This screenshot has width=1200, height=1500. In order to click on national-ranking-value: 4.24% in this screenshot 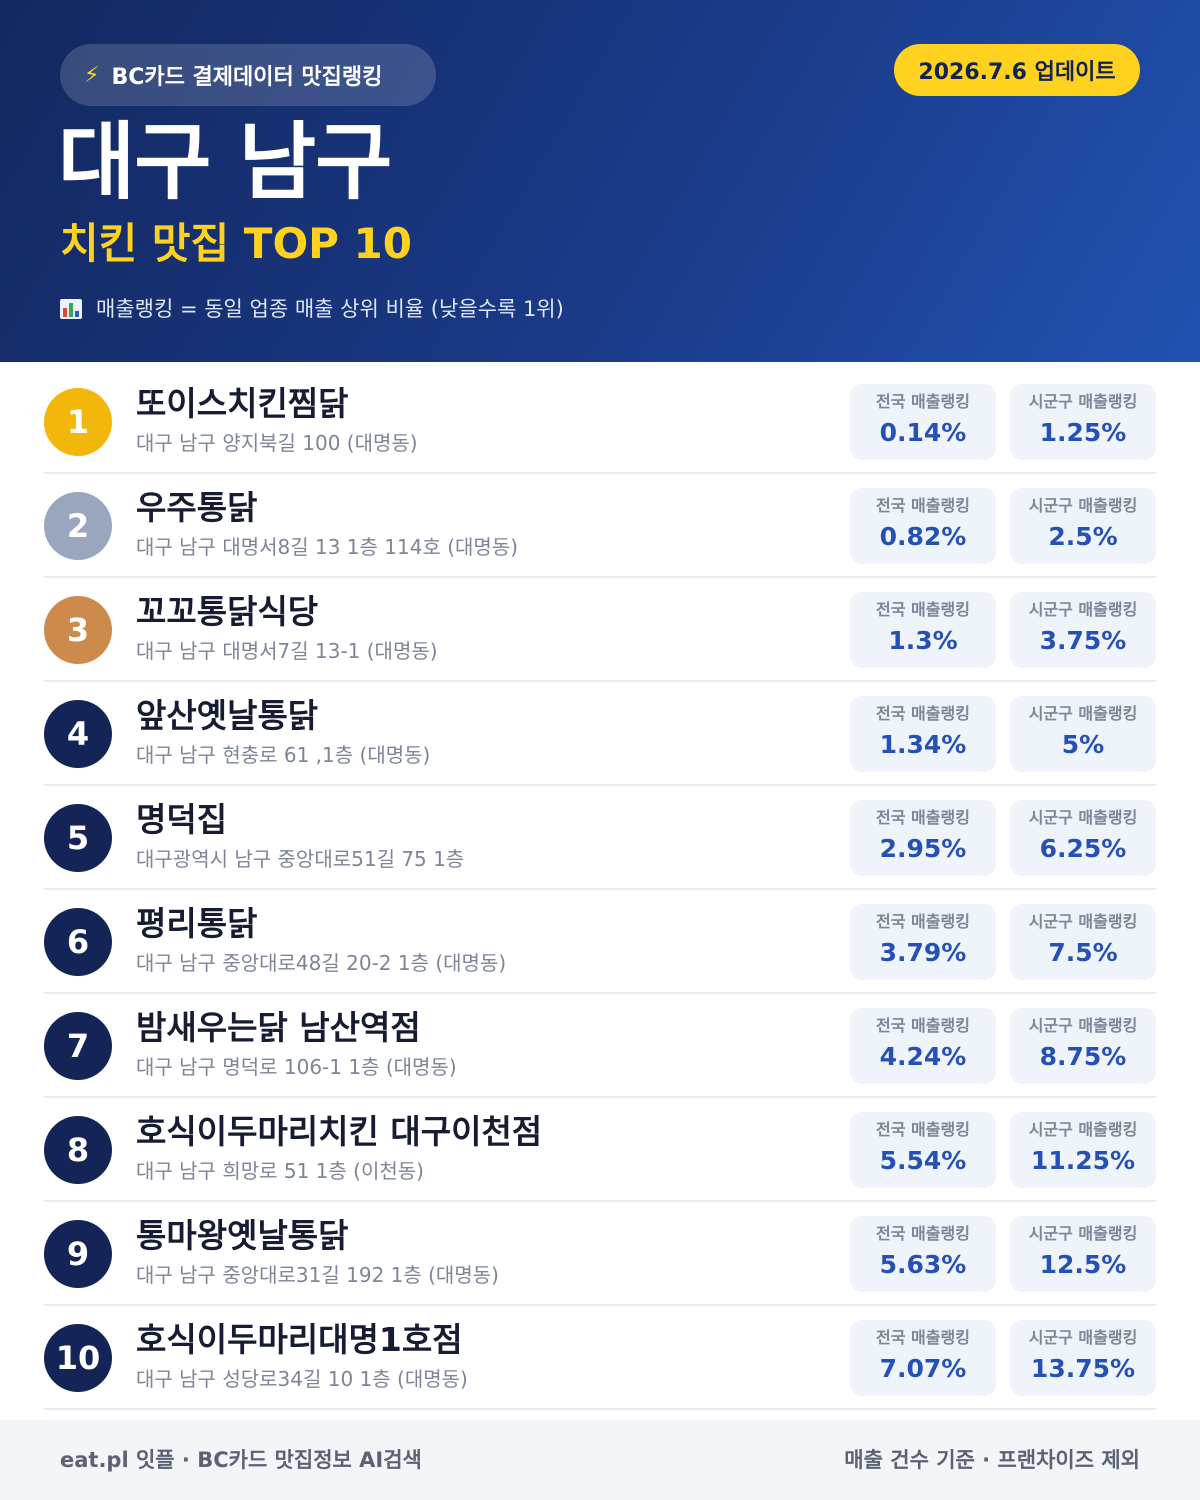, I will do `click(923, 1056)`.